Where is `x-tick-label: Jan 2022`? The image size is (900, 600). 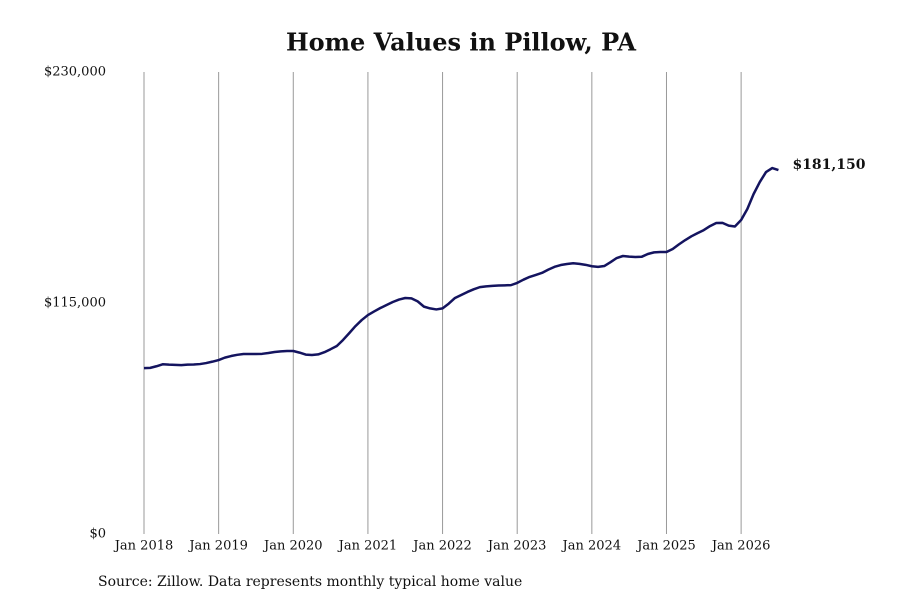
x-tick-label: Jan 2022 is located at coordinates (441, 546).